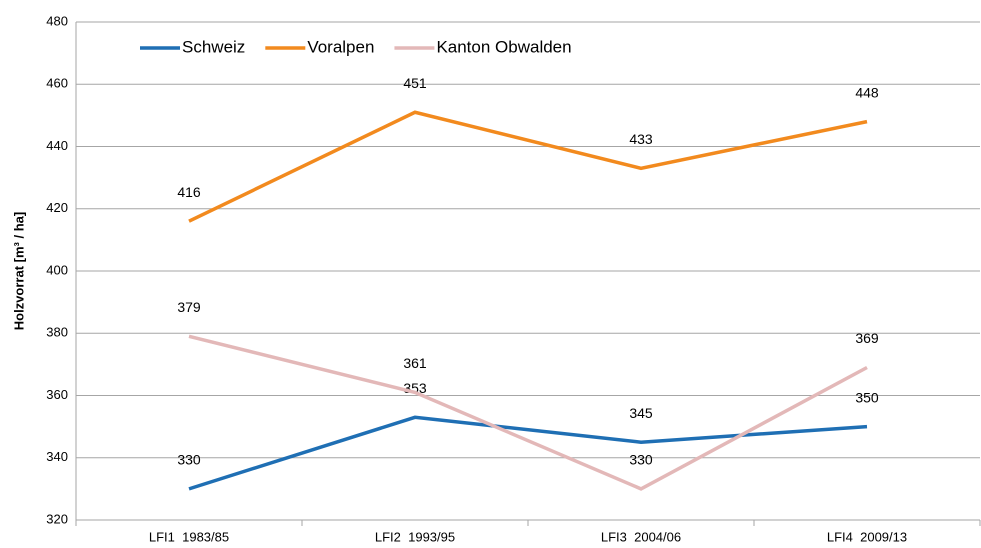 The width and height of the screenshot is (981, 548). I want to click on data-label: 433, so click(641, 139).